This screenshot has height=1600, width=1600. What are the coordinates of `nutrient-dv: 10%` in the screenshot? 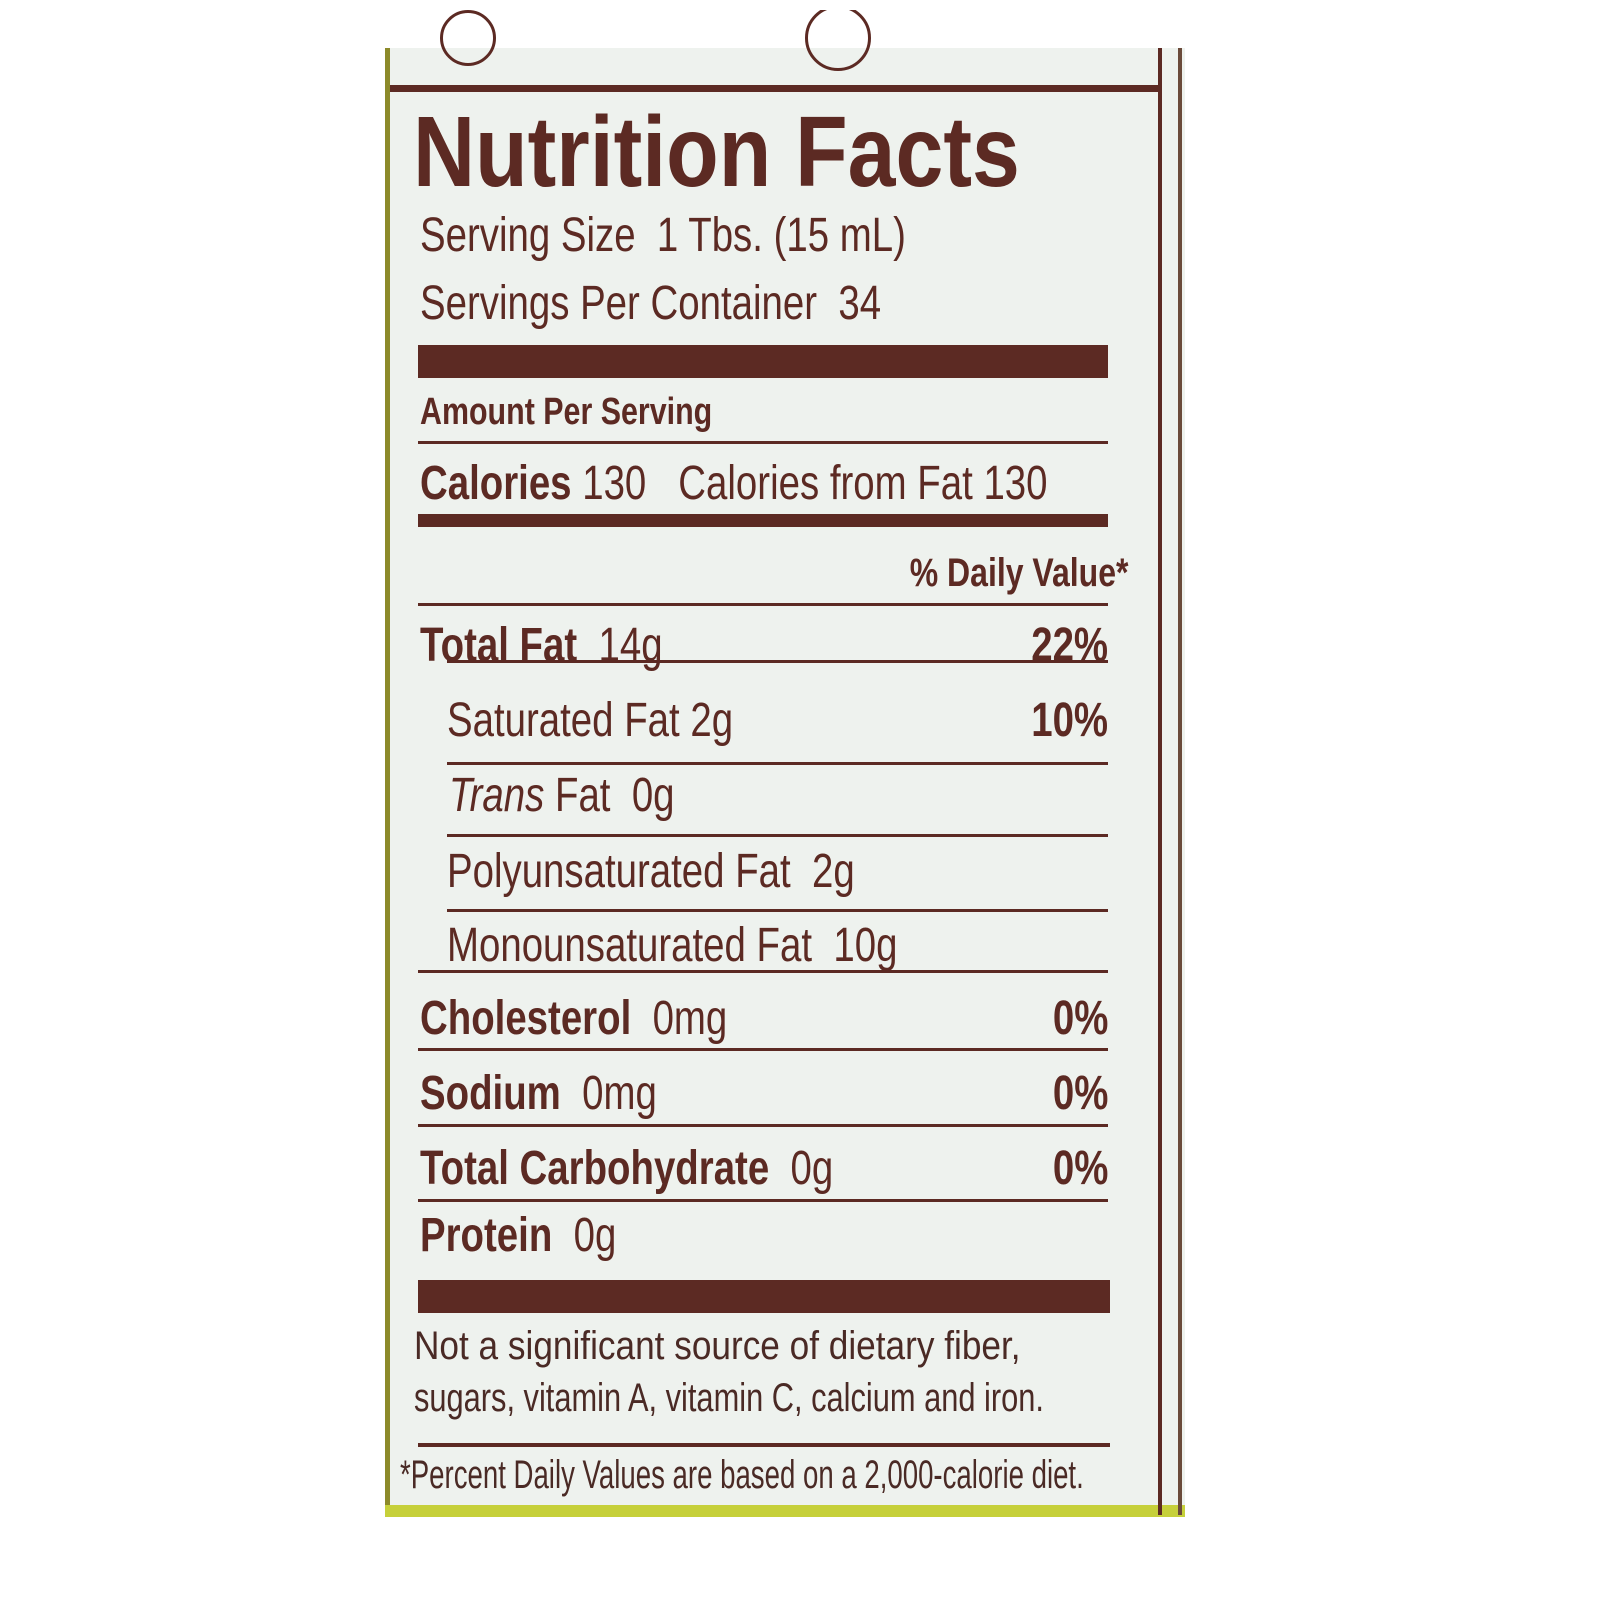 It's located at (1060, 721).